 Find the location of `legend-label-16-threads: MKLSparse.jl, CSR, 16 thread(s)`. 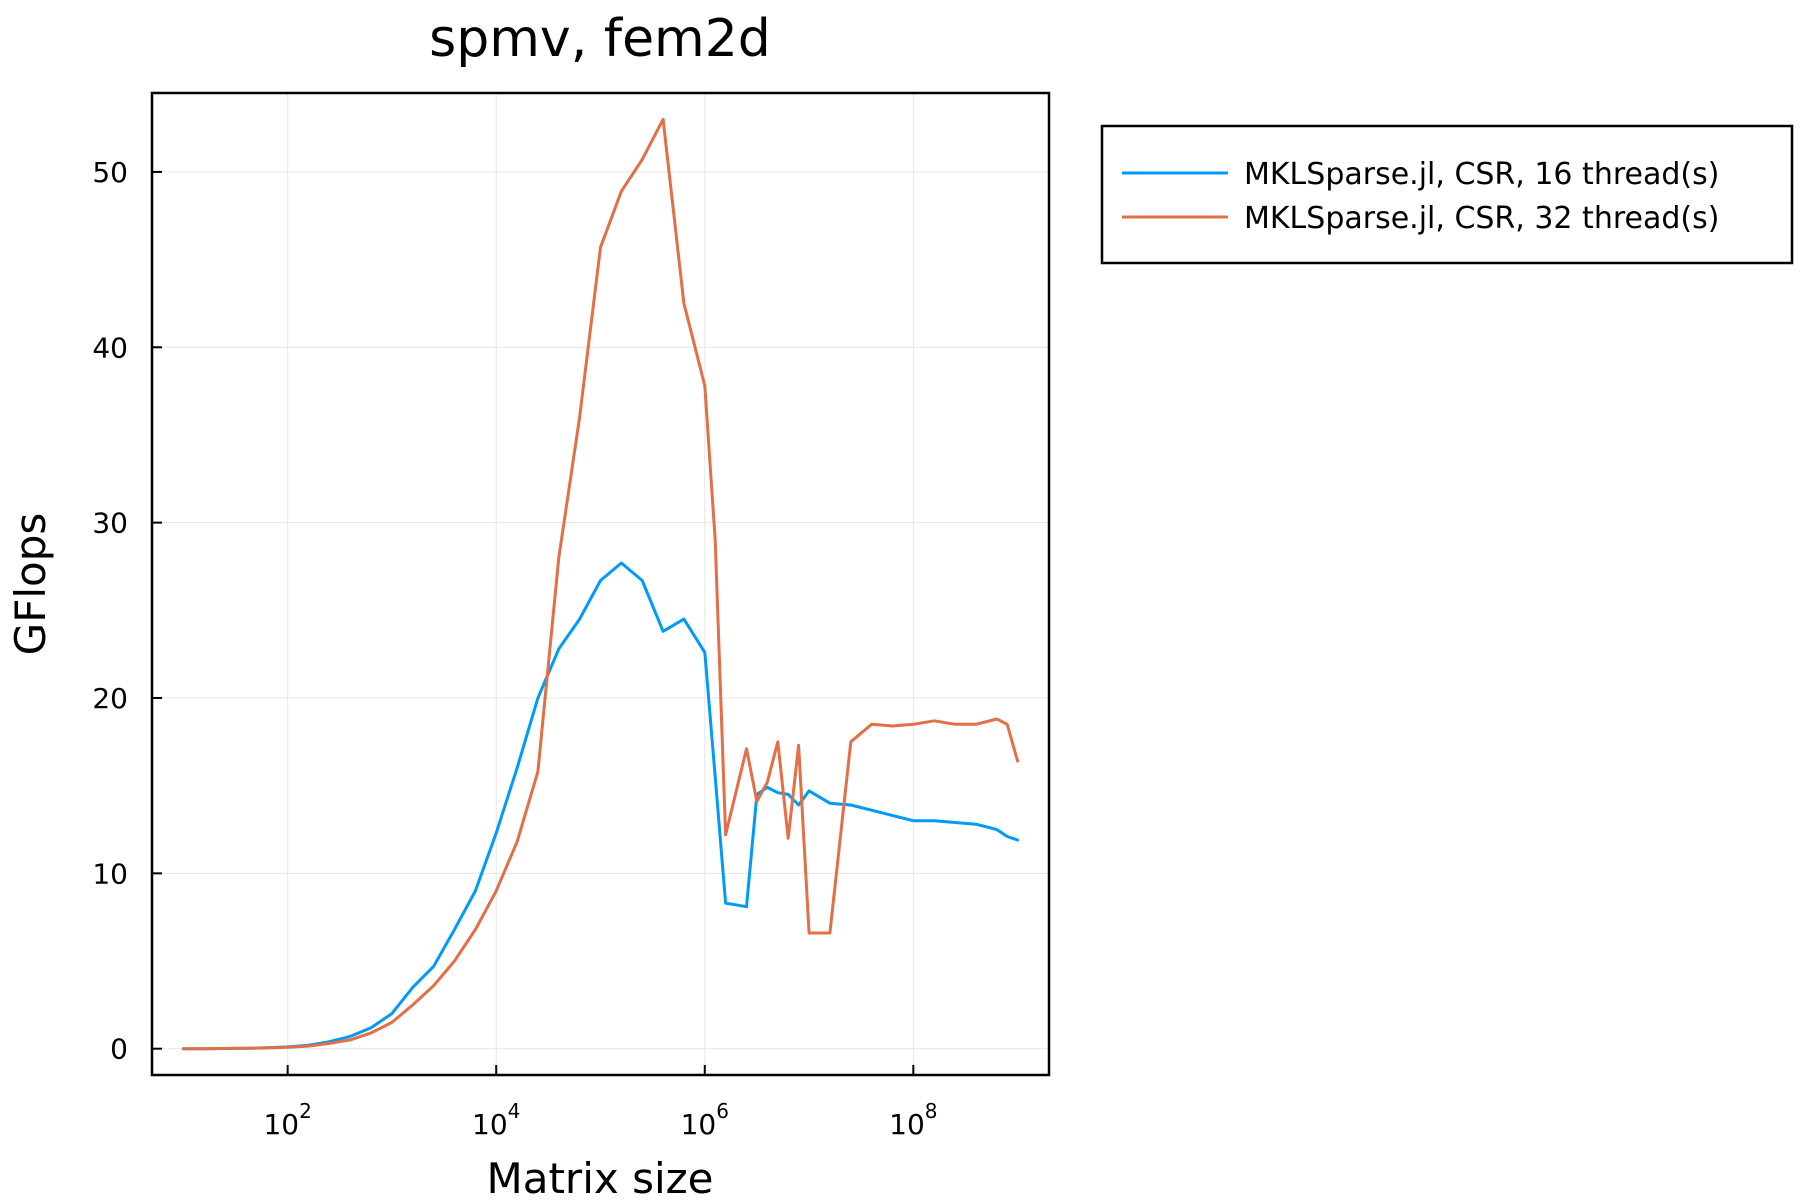

legend-label-16-threads: MKLSparse.jl, CSR, 16 thread(s) is located at coordinates (1481, 174).